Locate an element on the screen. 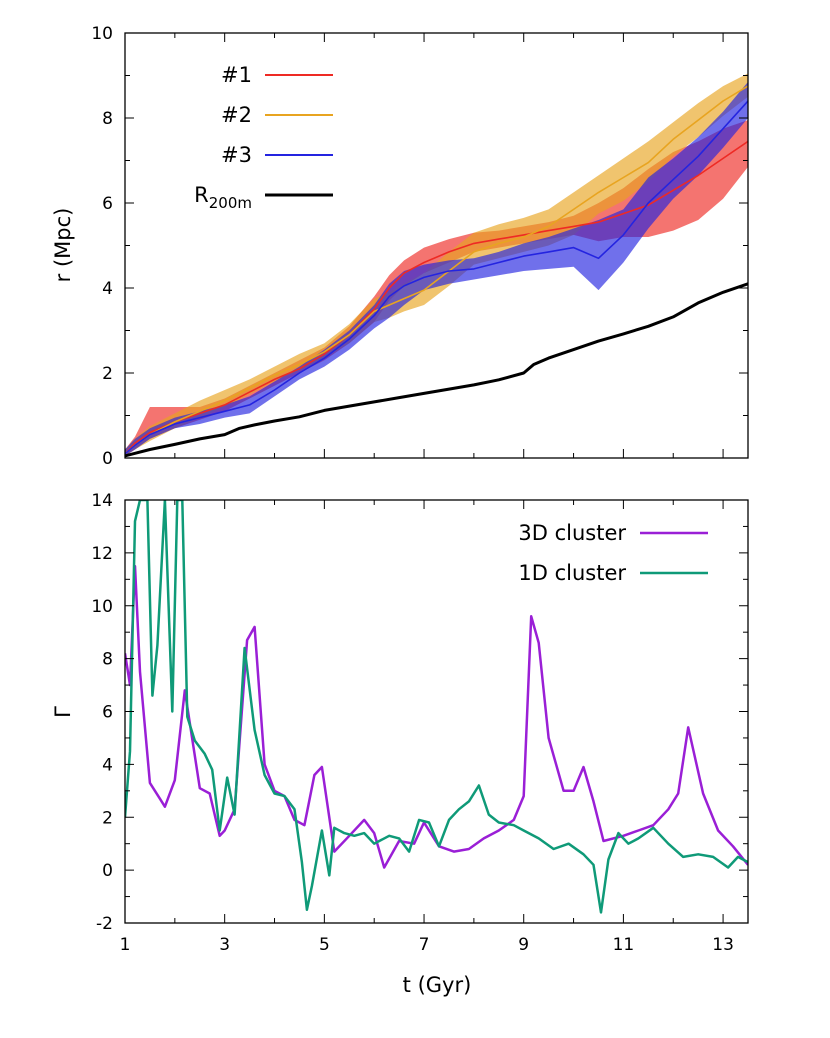 The height and width of the screenshot is (1038, 830). top-y-tick-label: 10 is located at coordinates (102, 34).